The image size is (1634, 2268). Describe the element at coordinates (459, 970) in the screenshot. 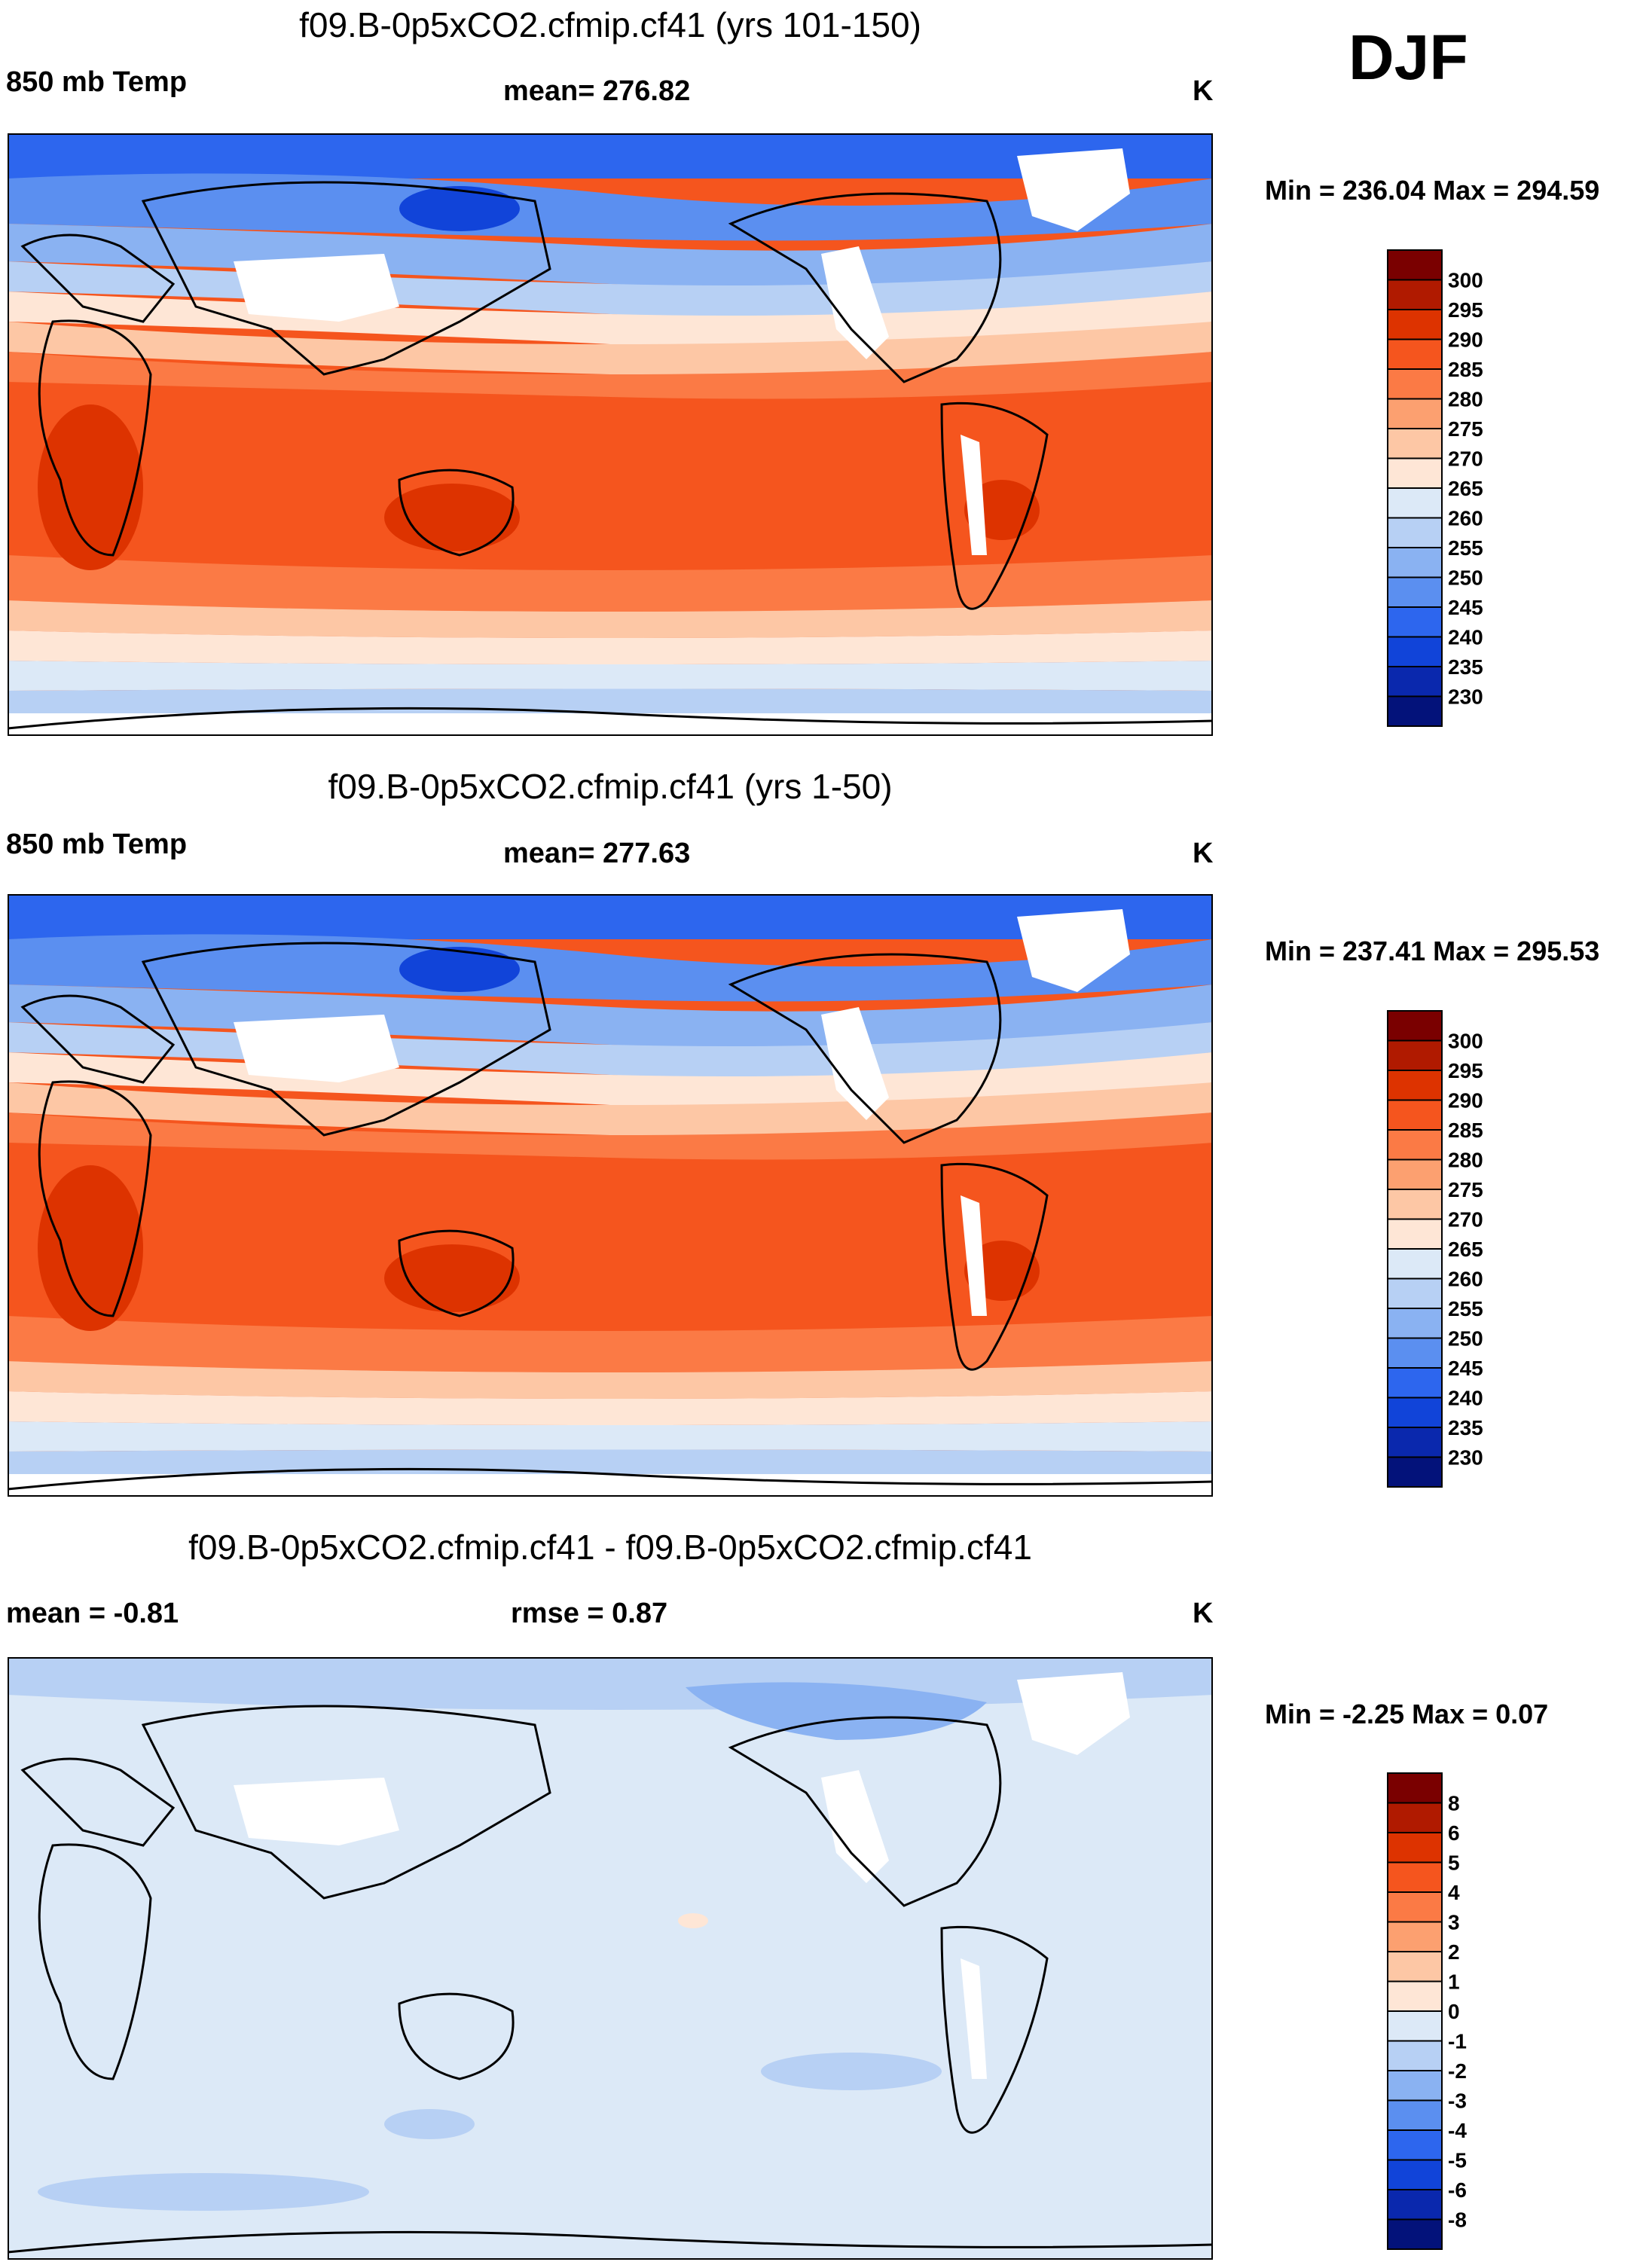

I see `siberia-cold` at that location.